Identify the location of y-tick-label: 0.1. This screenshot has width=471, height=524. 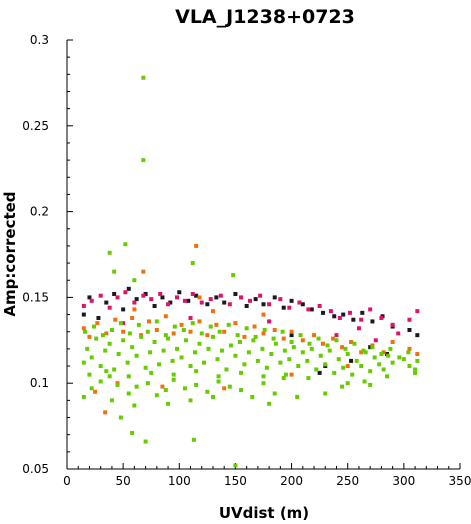
(39, 383).